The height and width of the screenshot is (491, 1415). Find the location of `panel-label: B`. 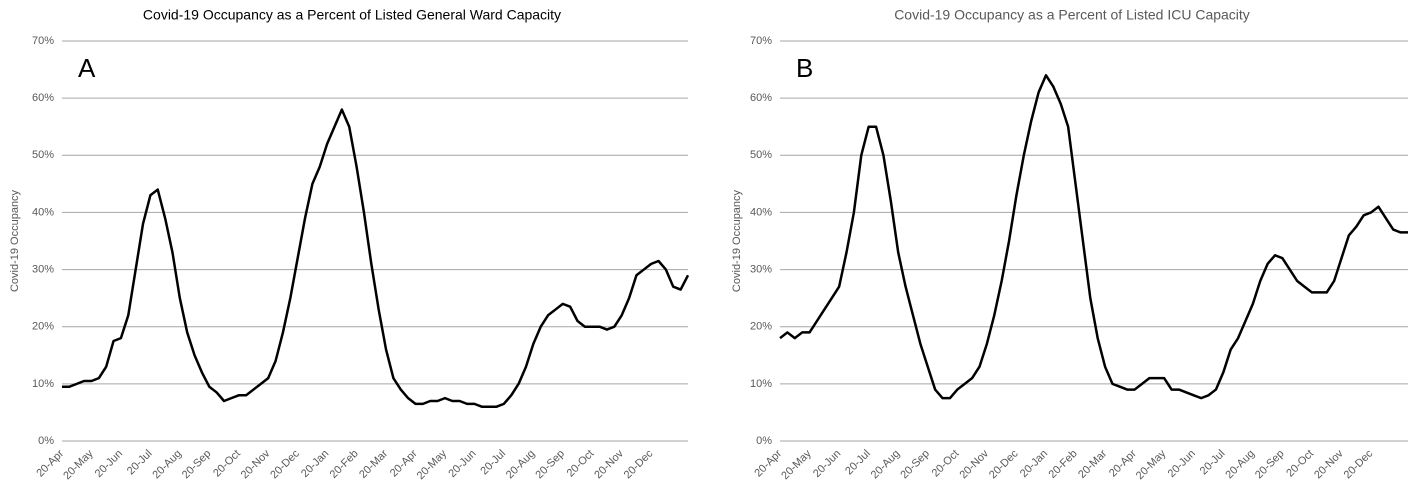

panel-label: B is located at coordinates (804, 68).